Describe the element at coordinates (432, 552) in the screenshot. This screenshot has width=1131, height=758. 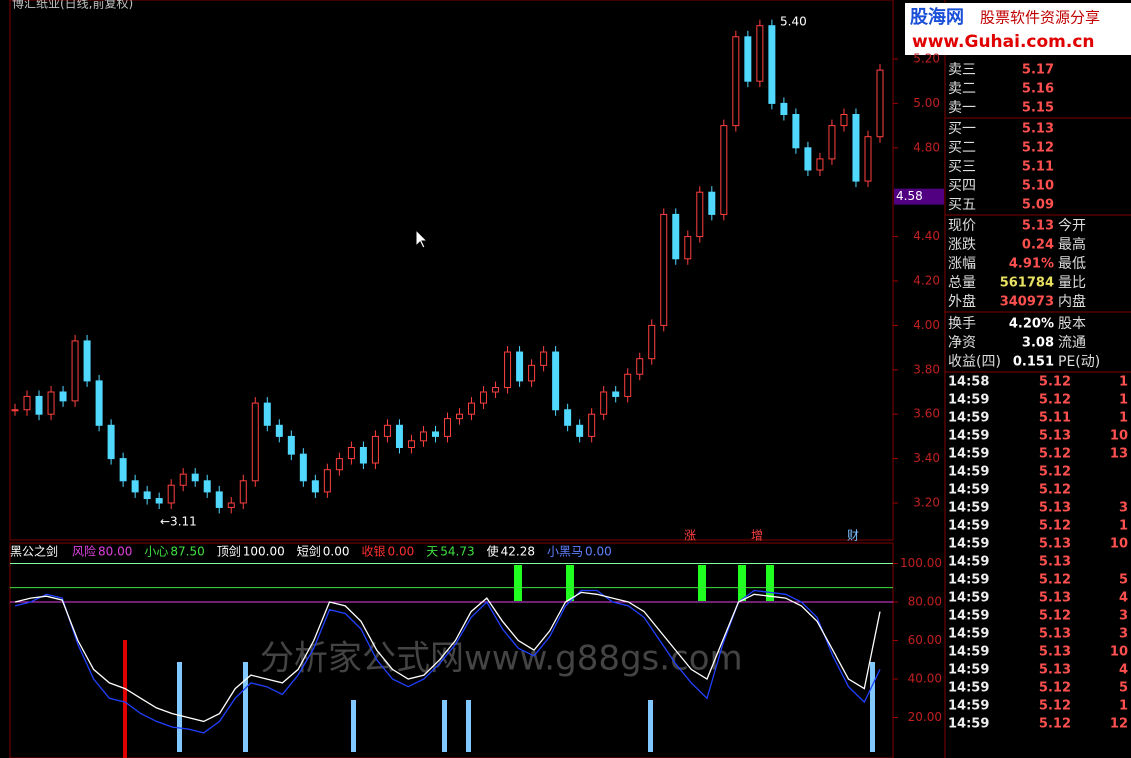
I see `legend-name: 天` at that location.